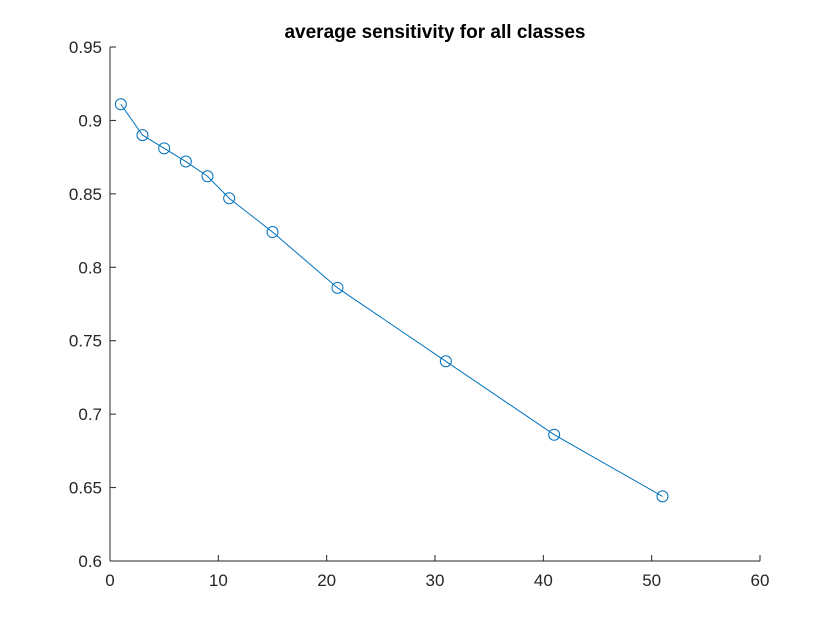 This screenshot has width=840, height=630. Describe the element at coordinates (92, 304) in the screenshot. I see `y-axis-ticks: 0.6 0.65 0.7 0.75 0.8 0.85 0.9 0.95` at that location.